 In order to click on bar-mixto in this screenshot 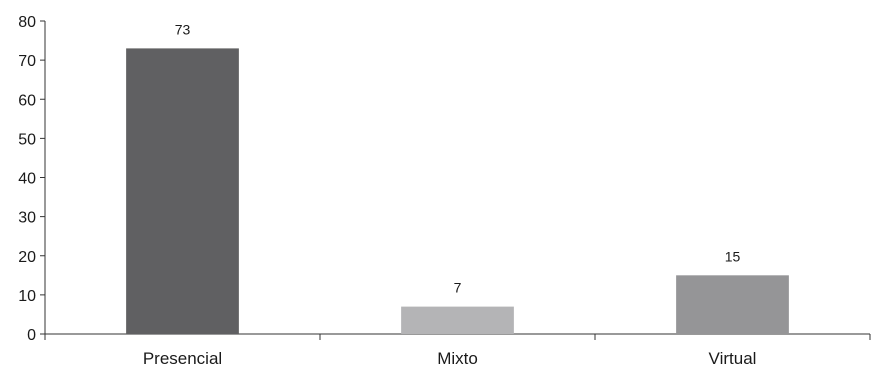, I will do `click(457, 320)`.